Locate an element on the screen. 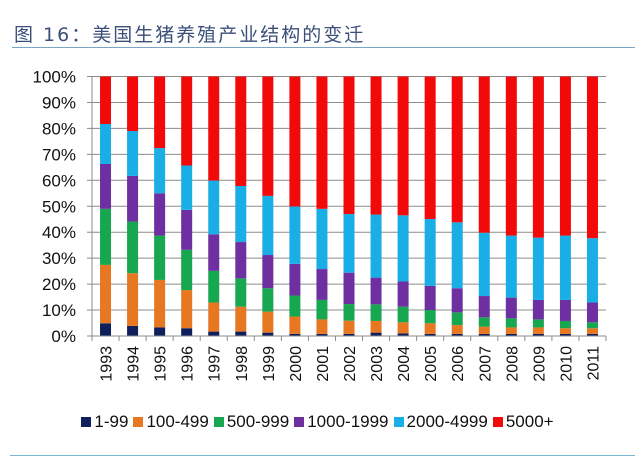 This screenshot has height=458, width=640. x-tick-label: 1993 is located at coordinates (107, 364).